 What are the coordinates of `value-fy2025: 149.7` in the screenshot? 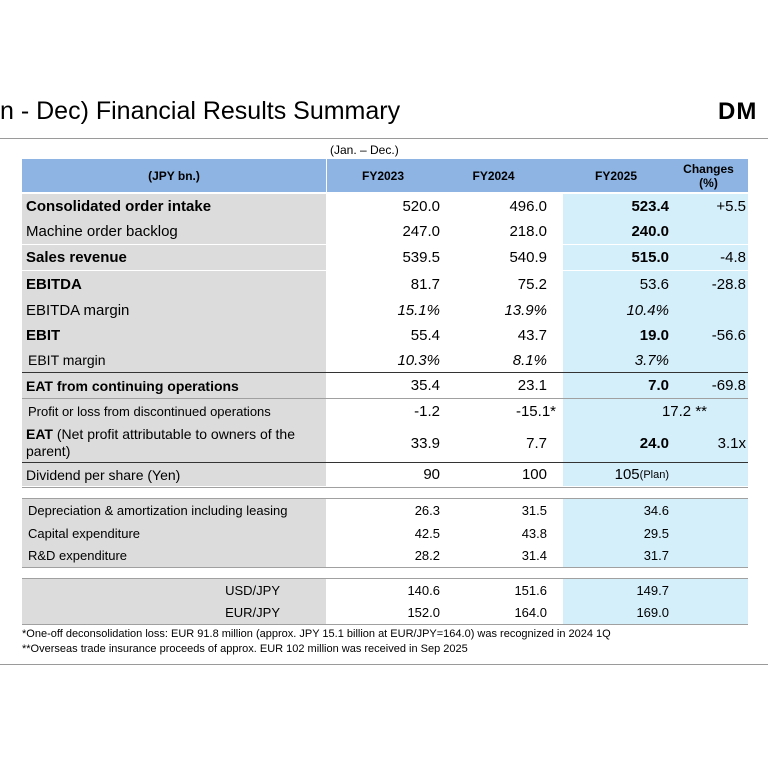 It's located at (652, 590).